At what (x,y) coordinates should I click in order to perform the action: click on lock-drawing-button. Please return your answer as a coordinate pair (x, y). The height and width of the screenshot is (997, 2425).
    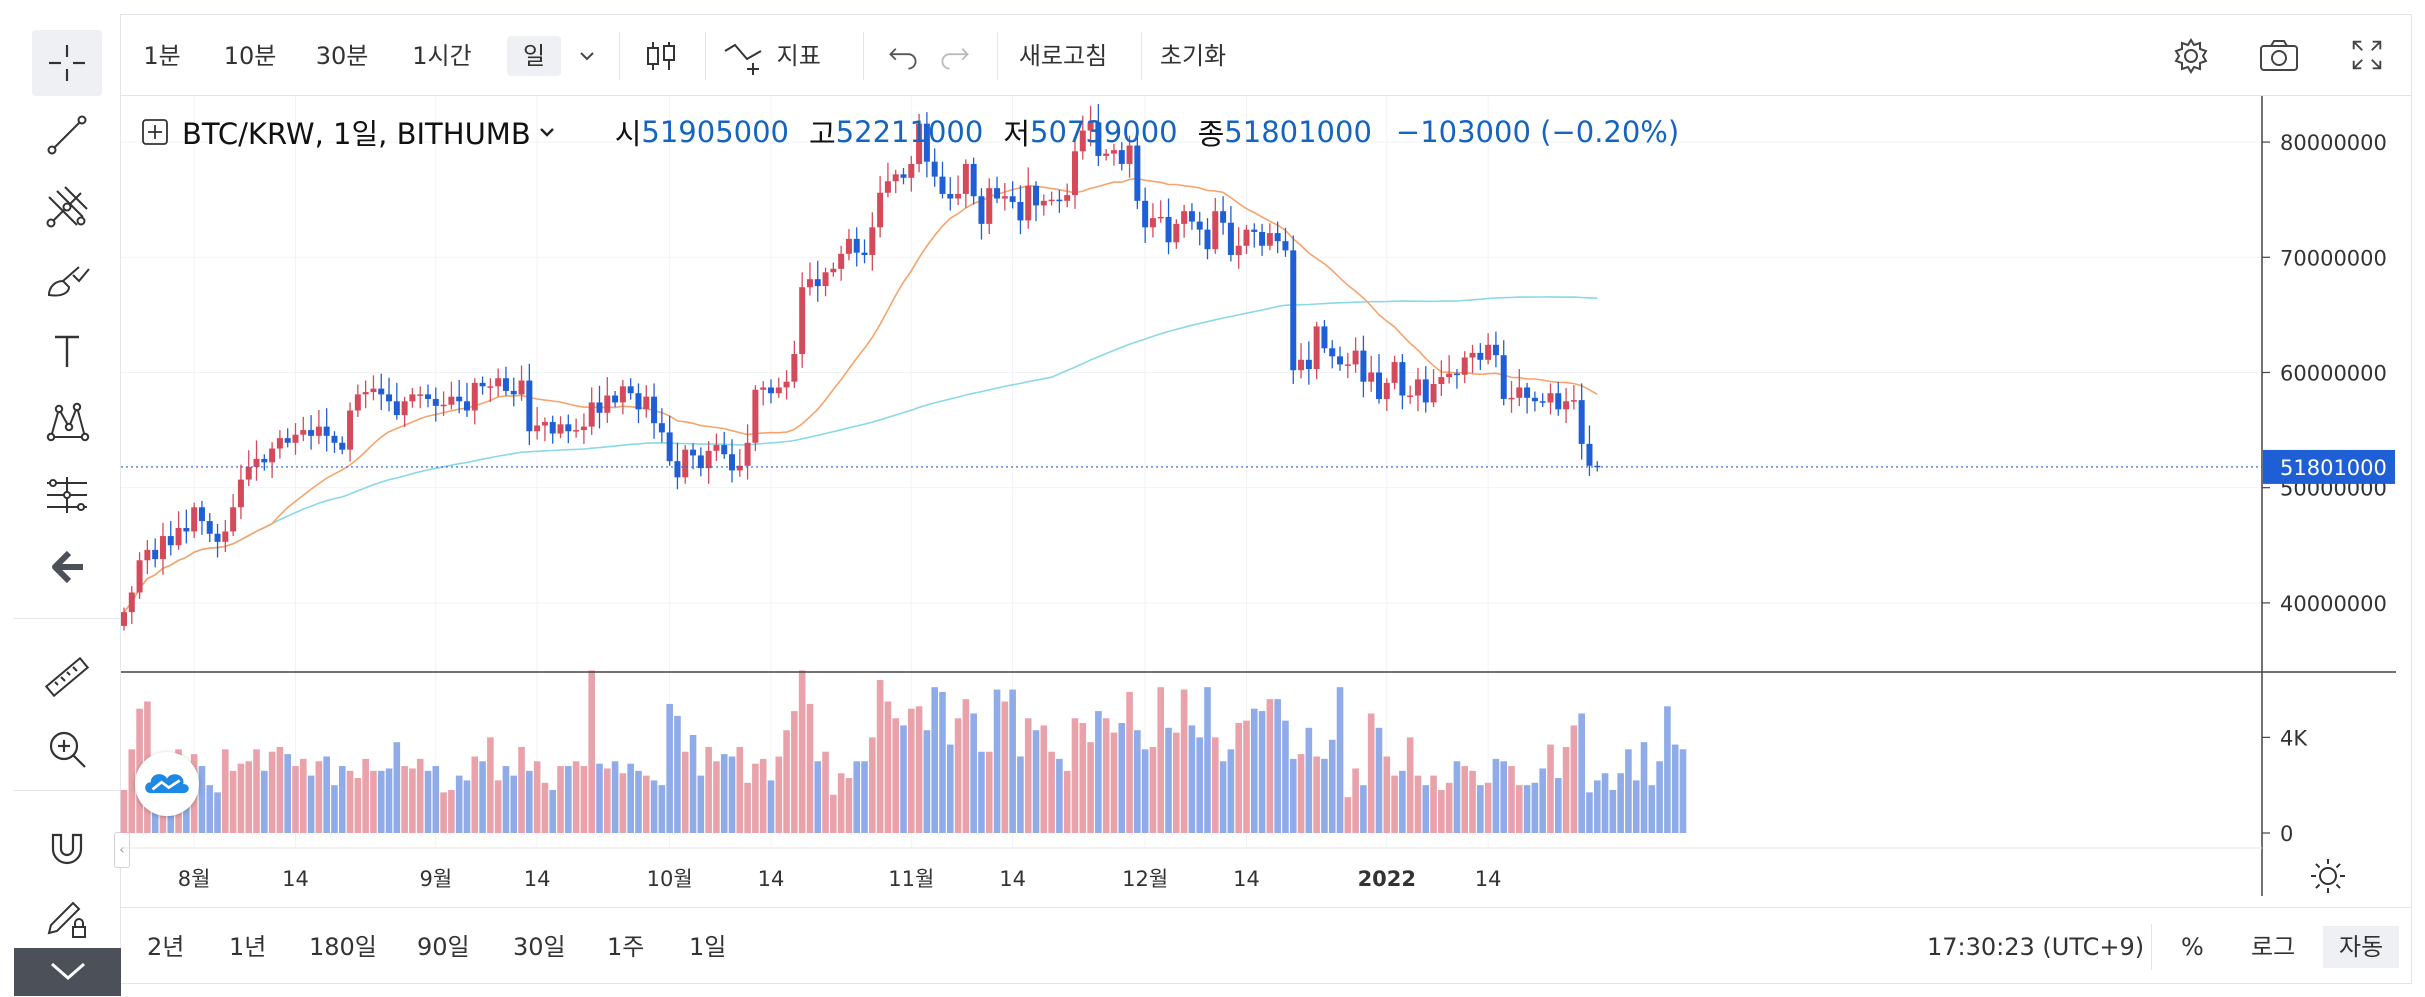
    Looking at the image, I should click on (67, 919).